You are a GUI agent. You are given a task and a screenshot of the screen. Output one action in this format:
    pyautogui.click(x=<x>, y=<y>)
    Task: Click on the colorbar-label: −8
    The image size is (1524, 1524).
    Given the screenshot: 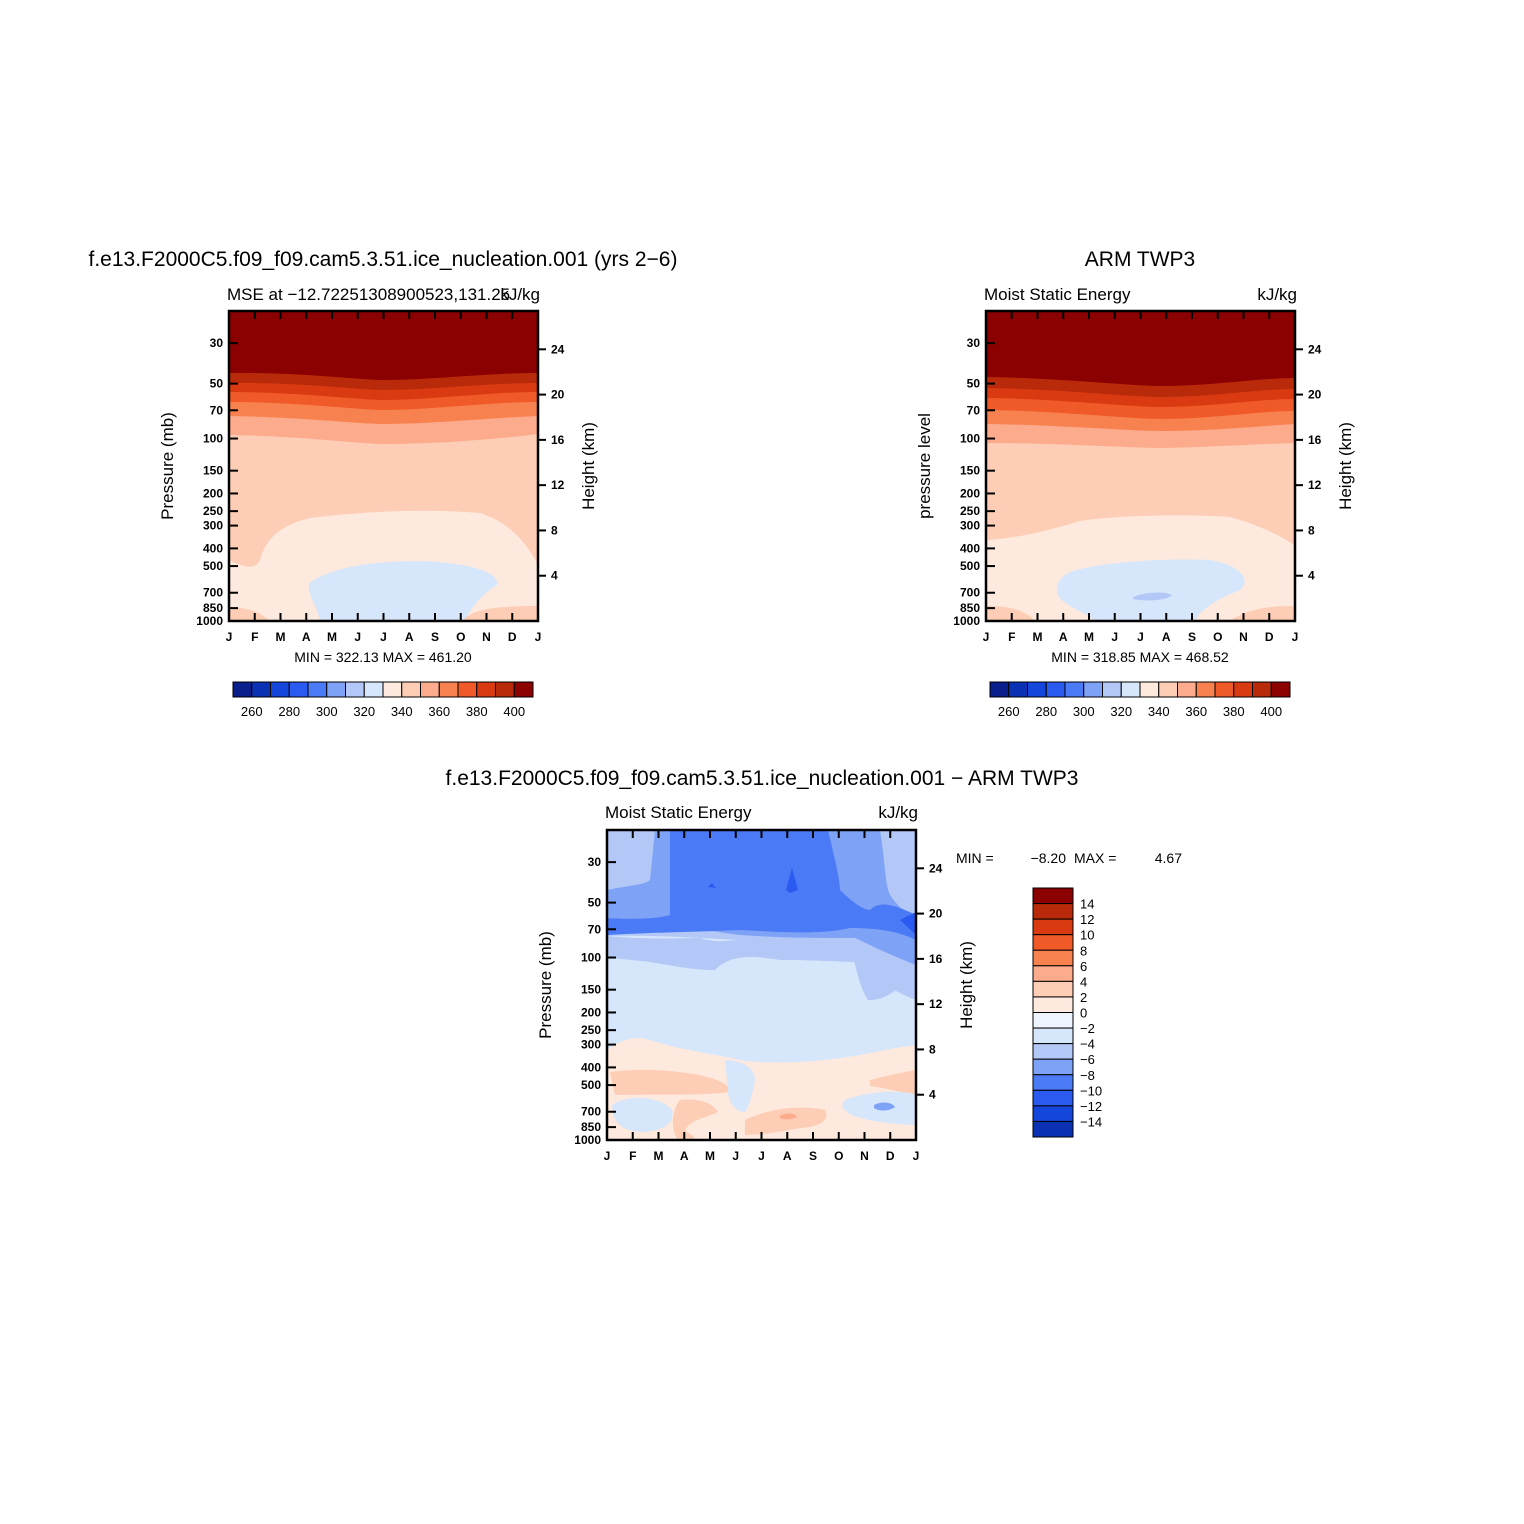 What is the action you would take?
    pyautogui.click(x=1087, y=1075)
    